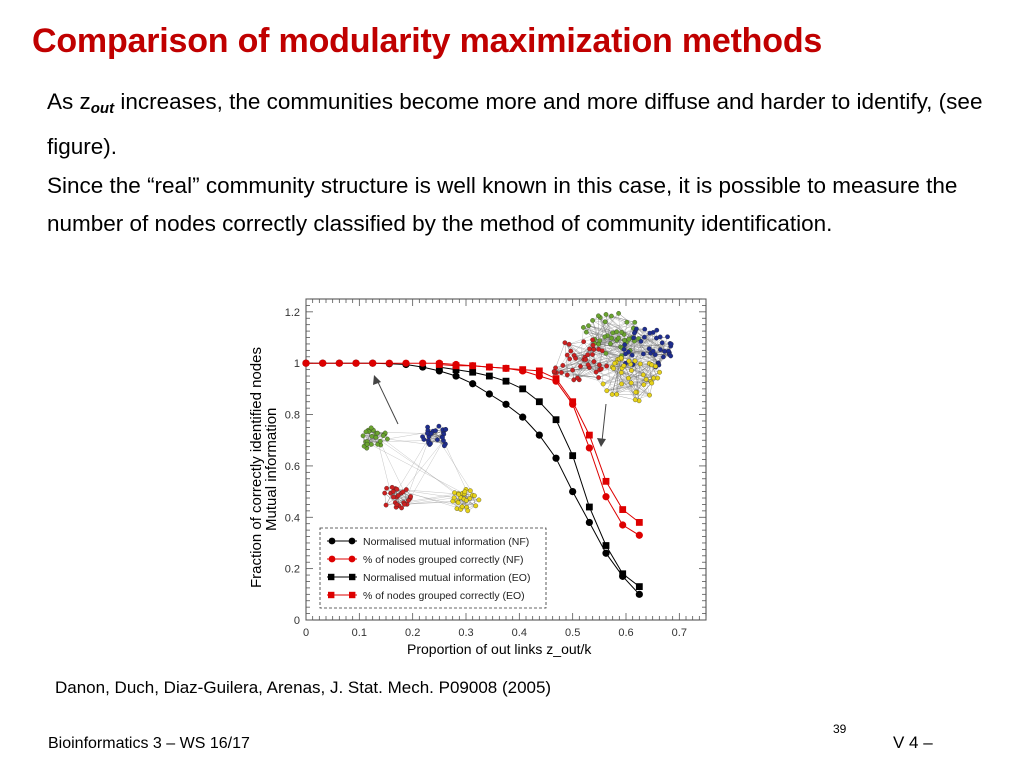 Image resolution: width=1024 pixels, height=768 pixels. What do you see at coordinates (292, 416) in the screenshot?
I see `y-tick-label: 0.8` at bounding box center [292, 416].